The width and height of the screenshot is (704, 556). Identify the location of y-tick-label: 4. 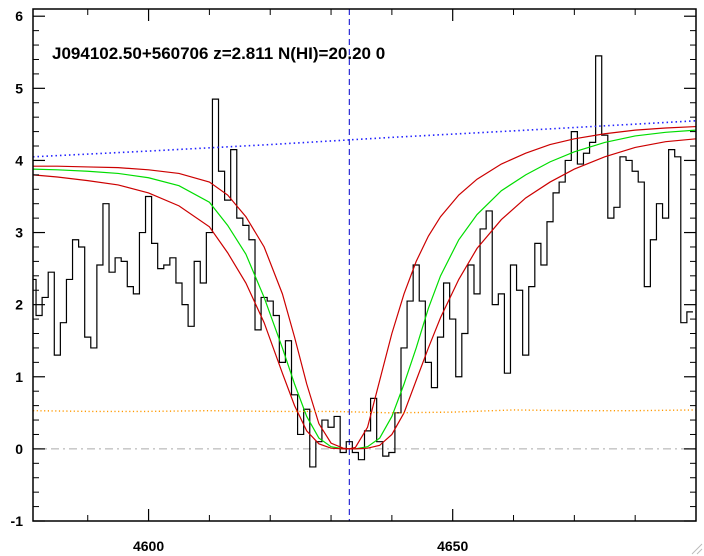
(19, 160).